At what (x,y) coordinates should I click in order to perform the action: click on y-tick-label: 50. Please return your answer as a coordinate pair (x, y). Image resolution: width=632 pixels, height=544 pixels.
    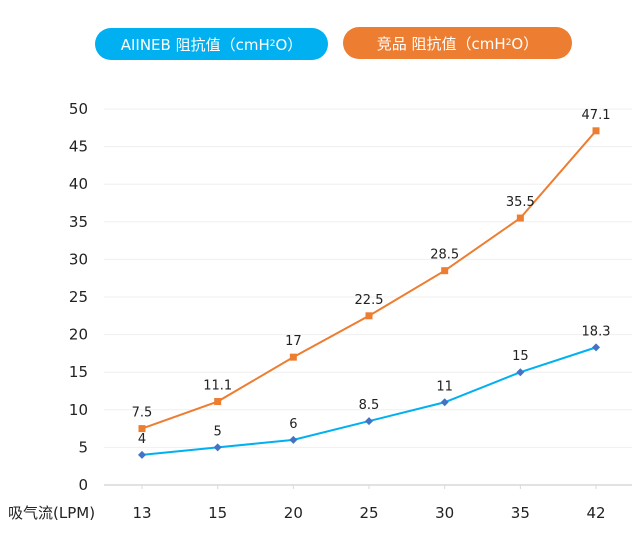
    Looking at the image, I should click on (78, 109).